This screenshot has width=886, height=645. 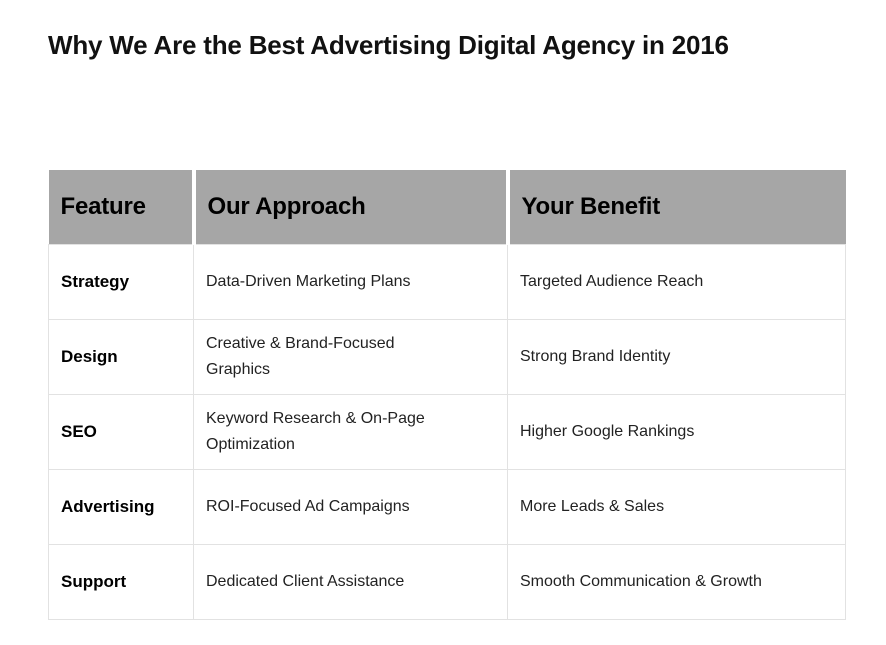 I want to click on benefit-cell: Higher Google Rankings, so click(x=676, y=431).